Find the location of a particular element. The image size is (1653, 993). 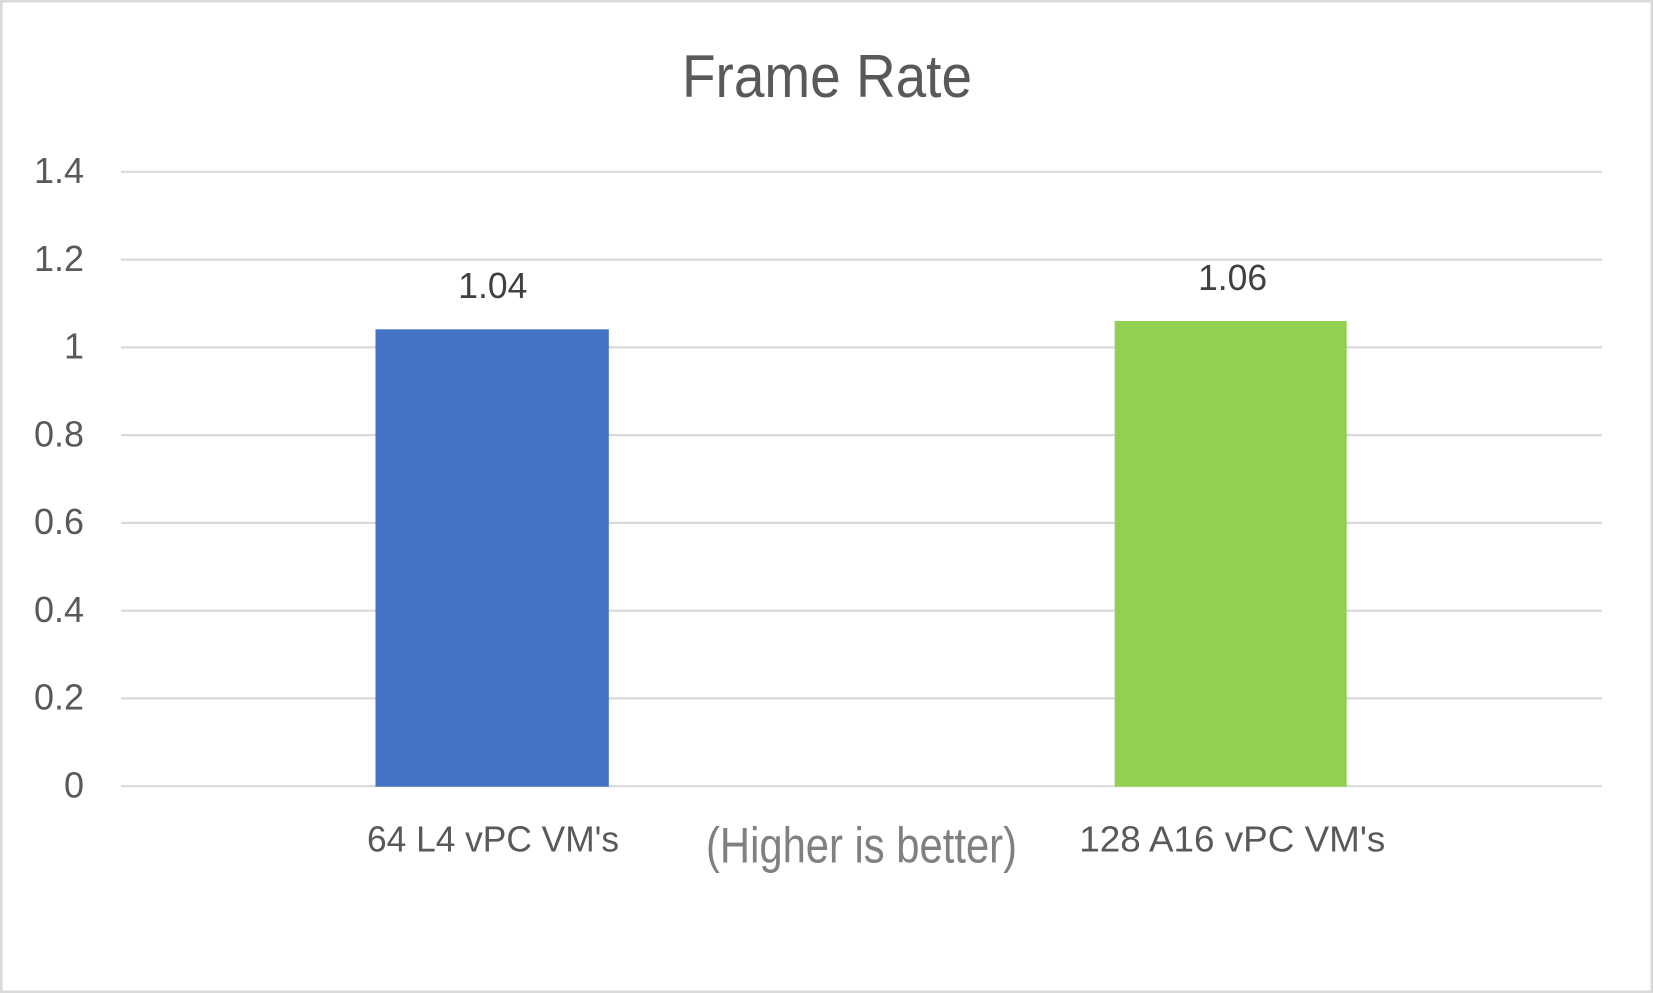

svg-text: 0 is located at coordinates (74, 784).